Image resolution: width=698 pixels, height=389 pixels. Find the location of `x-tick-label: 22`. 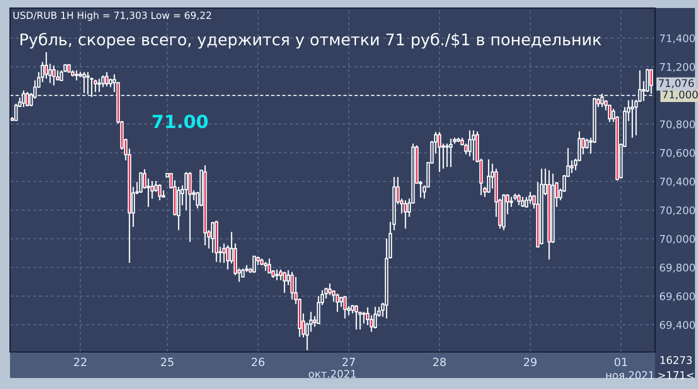

x-tick-label: 22 is located at coordinates (80, 362).